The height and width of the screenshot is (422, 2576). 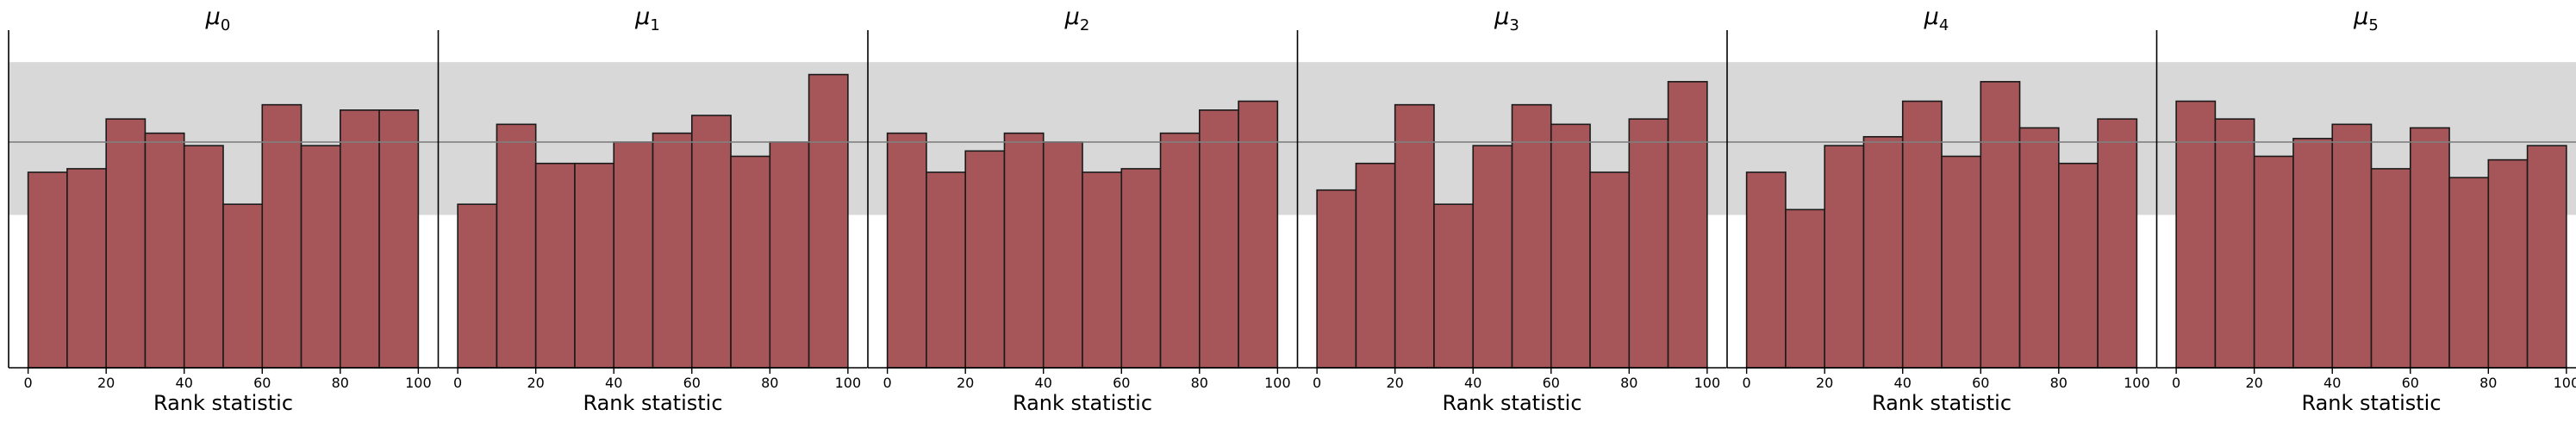 What do you see at coordinates (1514, 25) in the screenshot?
I see `chart-title-subscript: 3` at bounding box center [1514, 25].